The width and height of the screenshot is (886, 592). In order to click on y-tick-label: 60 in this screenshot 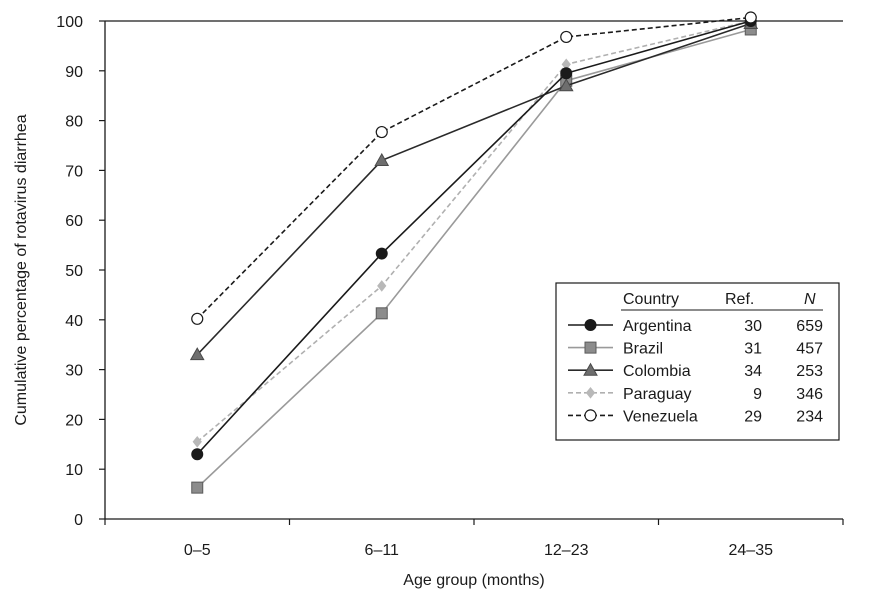, I will do `click(74, 221)`.